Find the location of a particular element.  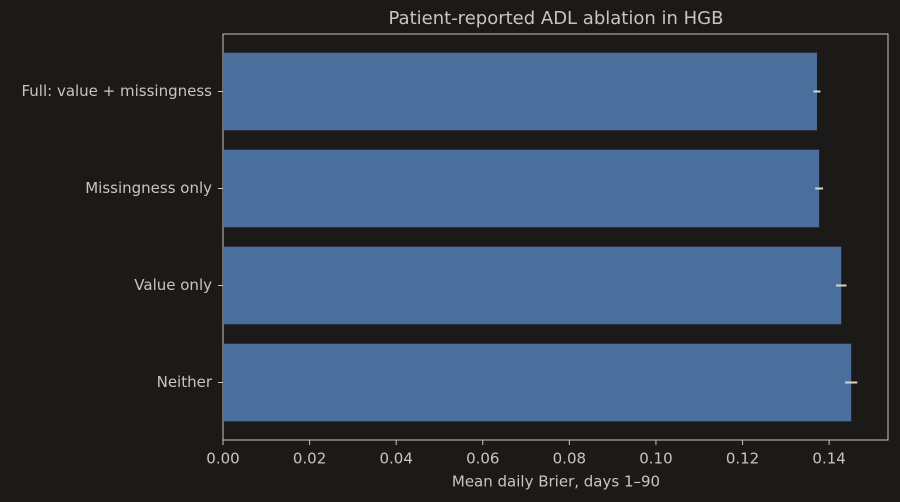

chart-title: Patient-reported ADL ablation in HGB is located at coordinates (556, 18).